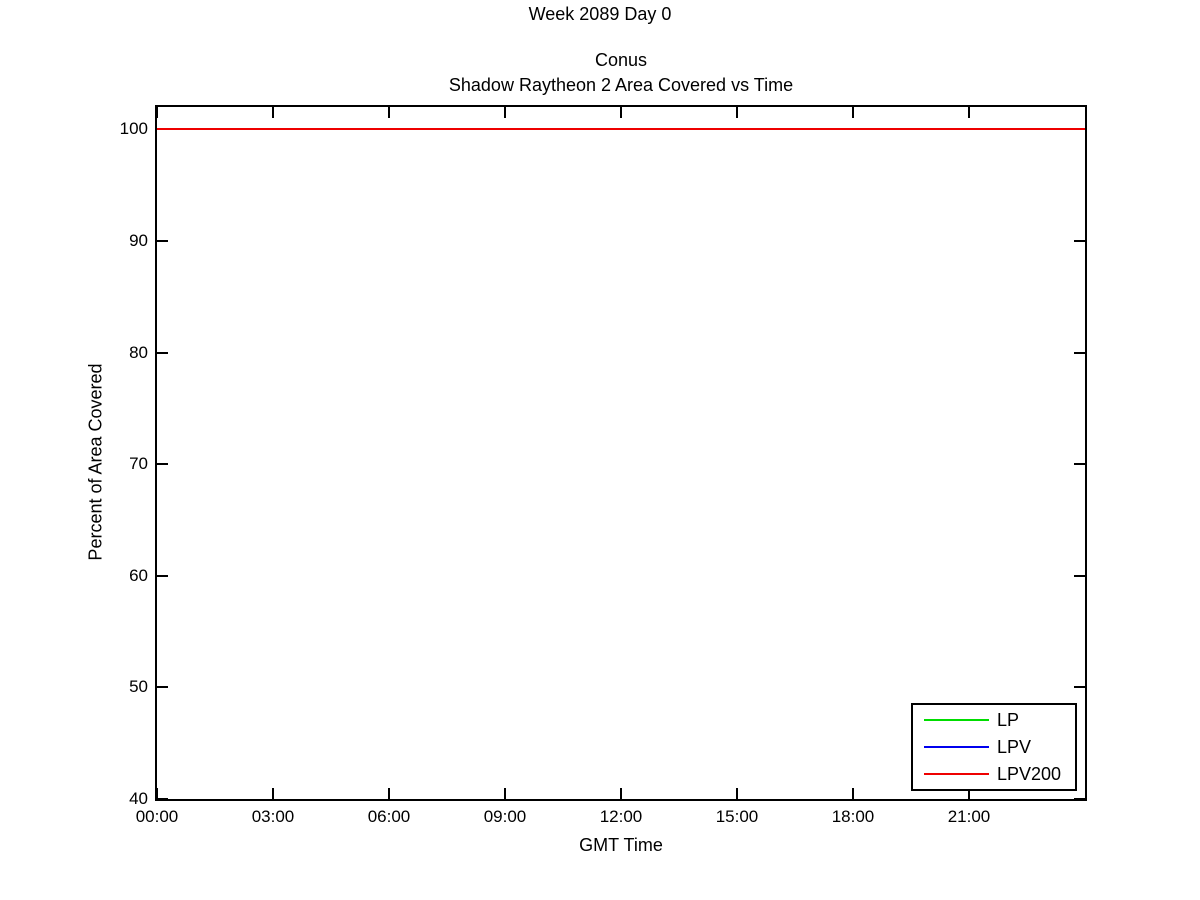 The width and height of the screenshot is (1200, 900). I want to click on y-tick-label: 100, so click(133, 129).